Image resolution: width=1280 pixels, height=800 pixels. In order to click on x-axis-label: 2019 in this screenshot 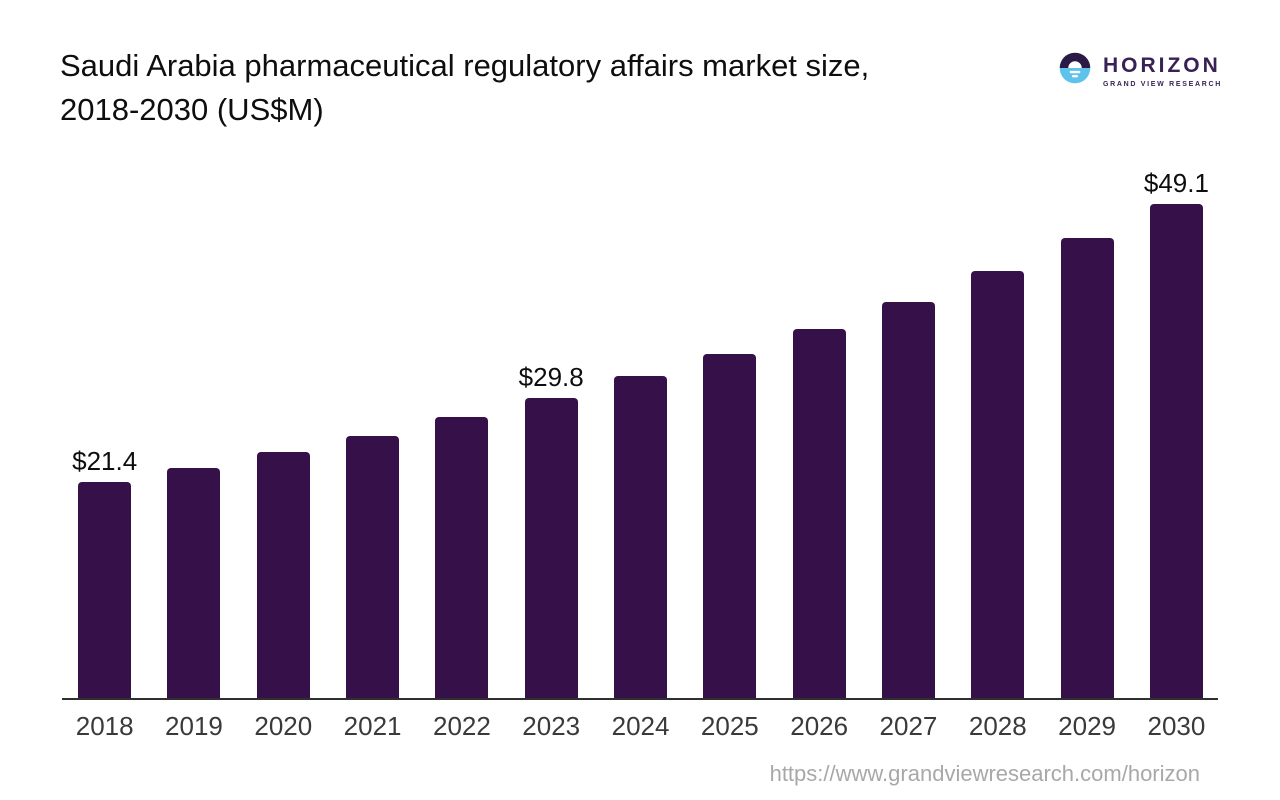, I will do `click(194, 726)`.